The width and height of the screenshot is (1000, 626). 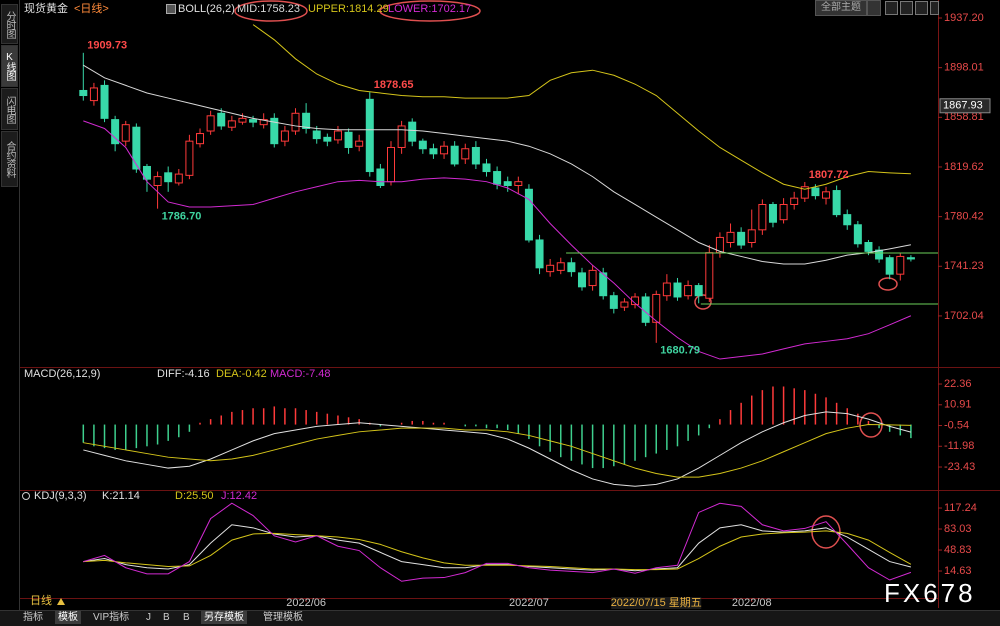 What do you see at coordinates (959, 446) in the screenshot?
I see `y-tick-label: -11.98` at bounding box center [959, 446].